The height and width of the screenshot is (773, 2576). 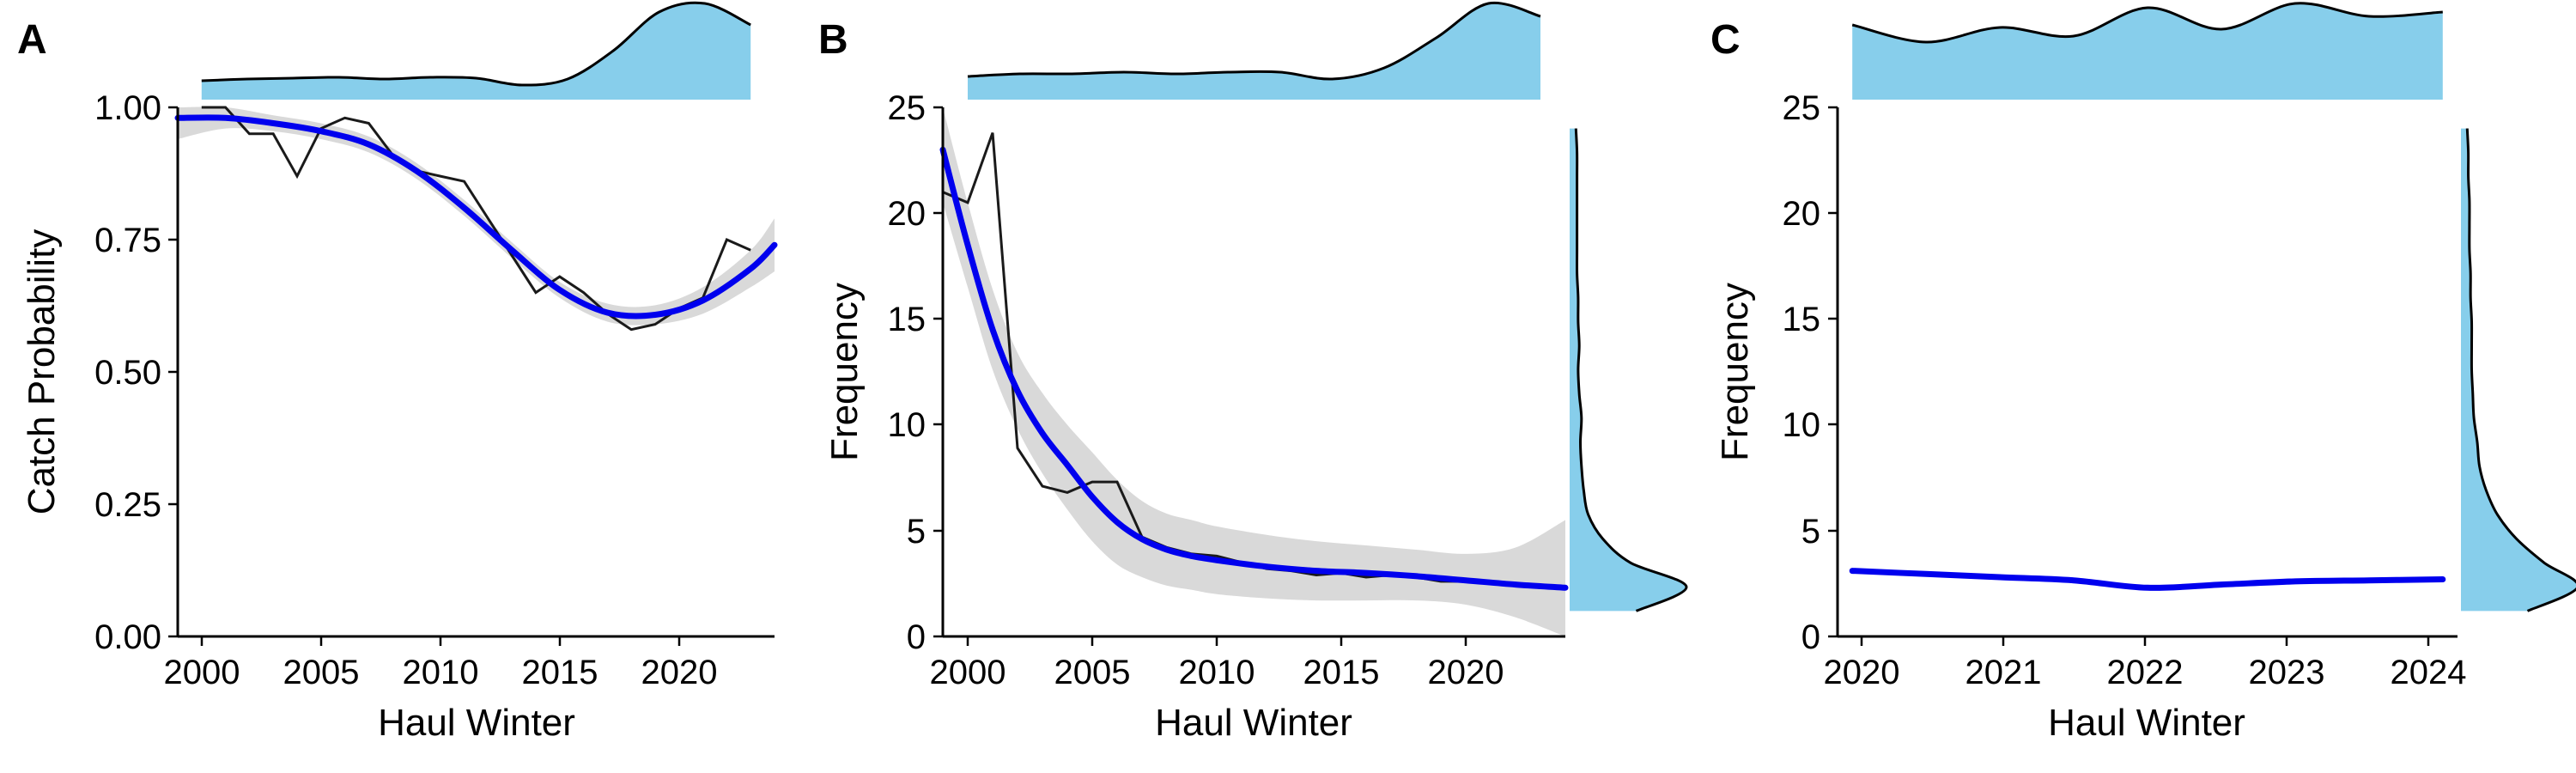 I want to click on top-density-b, so click(x=1254, y=50).